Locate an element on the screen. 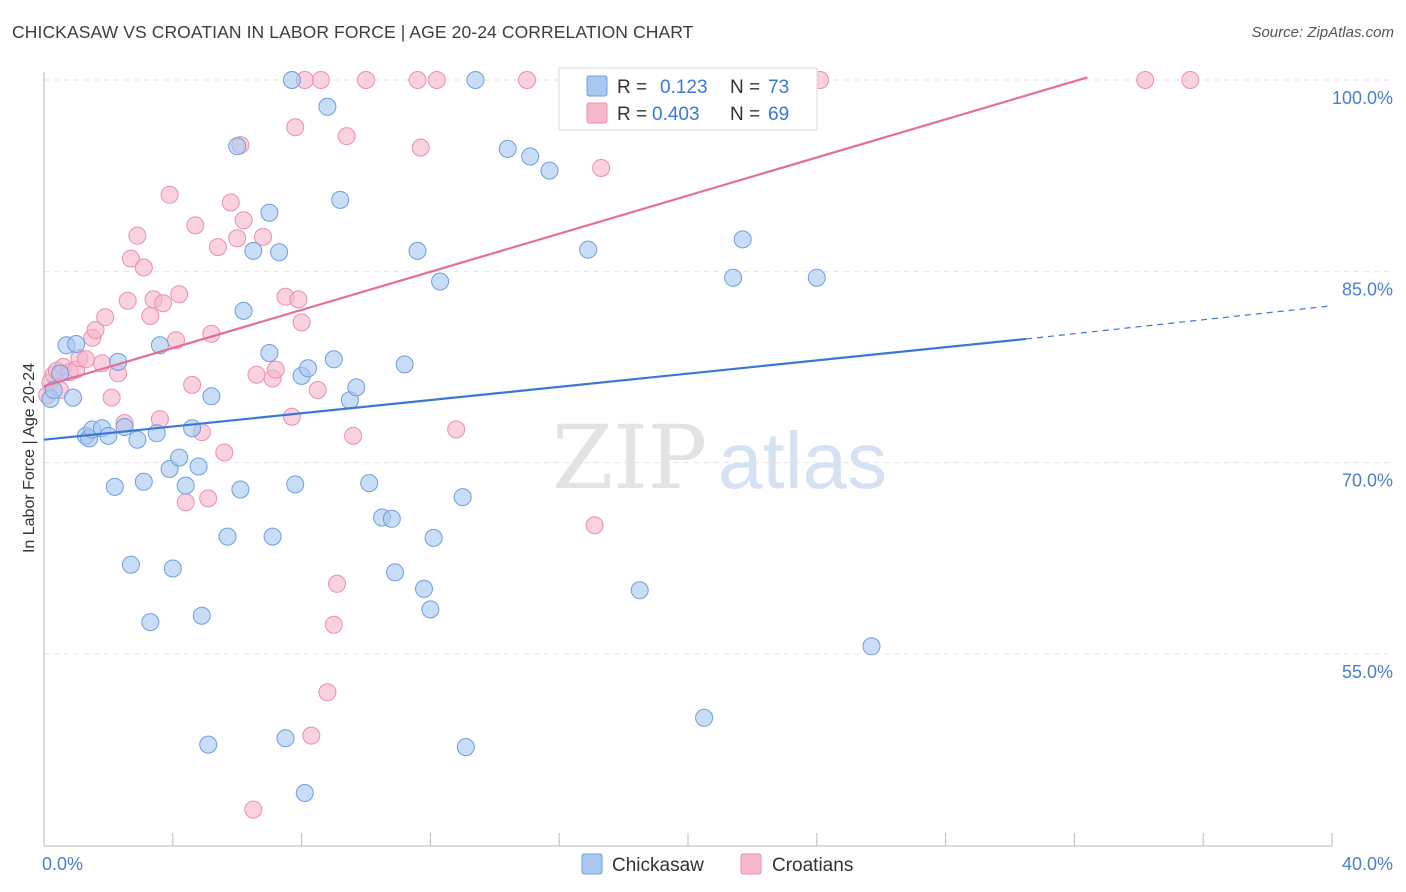 The width and height of the screenshot is (1406, 892). watermark-atlas: atlas is located at coordinates (802, 460).